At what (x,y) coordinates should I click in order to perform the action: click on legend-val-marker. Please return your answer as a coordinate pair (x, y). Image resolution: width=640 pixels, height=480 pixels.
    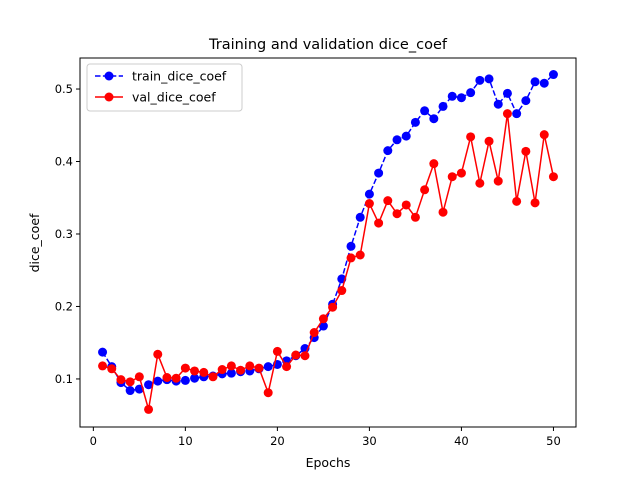
    Looking at the image, I should click on (109, 97).